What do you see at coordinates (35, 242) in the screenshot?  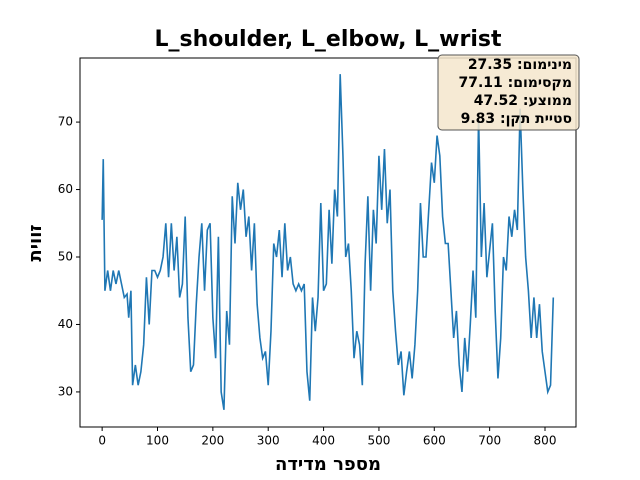 I see `y-axis-label: זווית` at bounding box center [35, 242].